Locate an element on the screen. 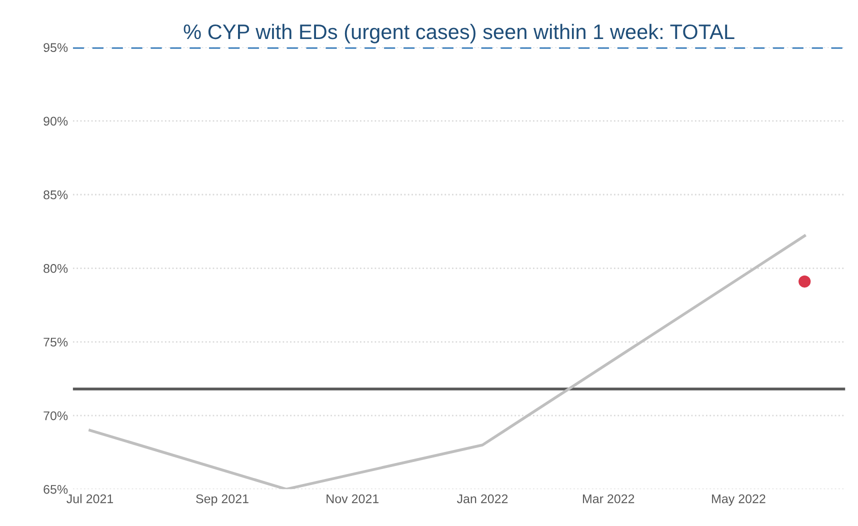  x-tick-label: Sep 2021 is located at coordinates (222, 500).